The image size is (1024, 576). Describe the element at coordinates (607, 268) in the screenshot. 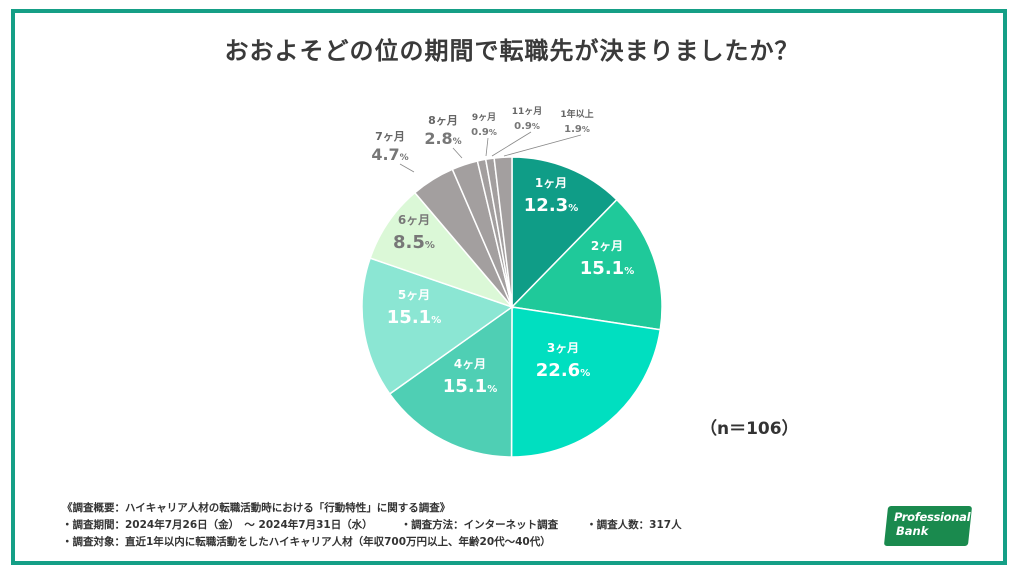

I see `slice-value-2: 15.1%` at that location.